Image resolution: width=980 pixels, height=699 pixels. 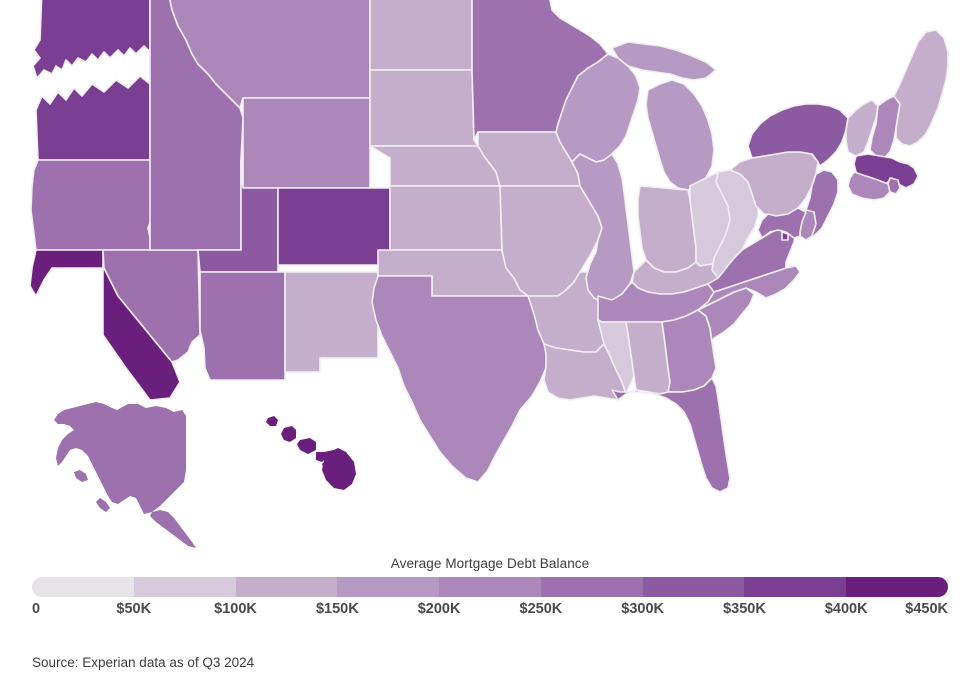 What do you see at coordinates (439, 609) in the screenshot?
I see `legend-tick-4: $200K` at bounding box center [439, 609].